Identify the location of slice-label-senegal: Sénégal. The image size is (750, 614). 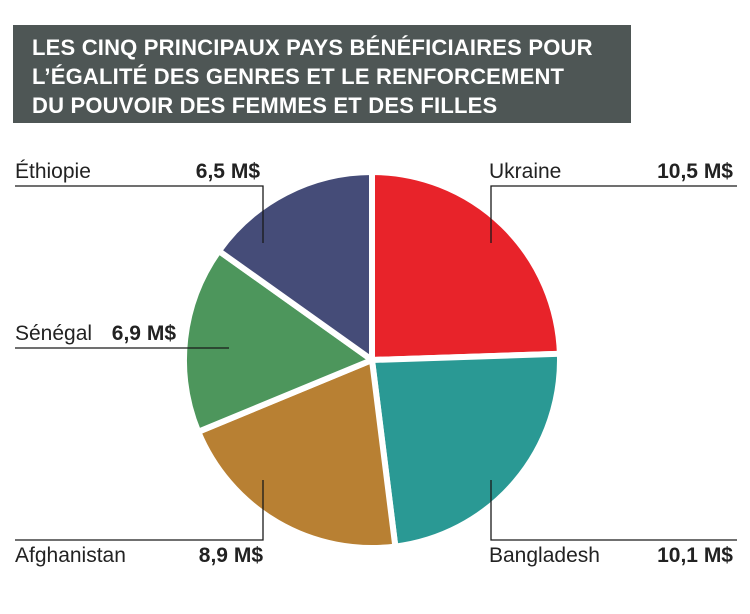
(53, 333).